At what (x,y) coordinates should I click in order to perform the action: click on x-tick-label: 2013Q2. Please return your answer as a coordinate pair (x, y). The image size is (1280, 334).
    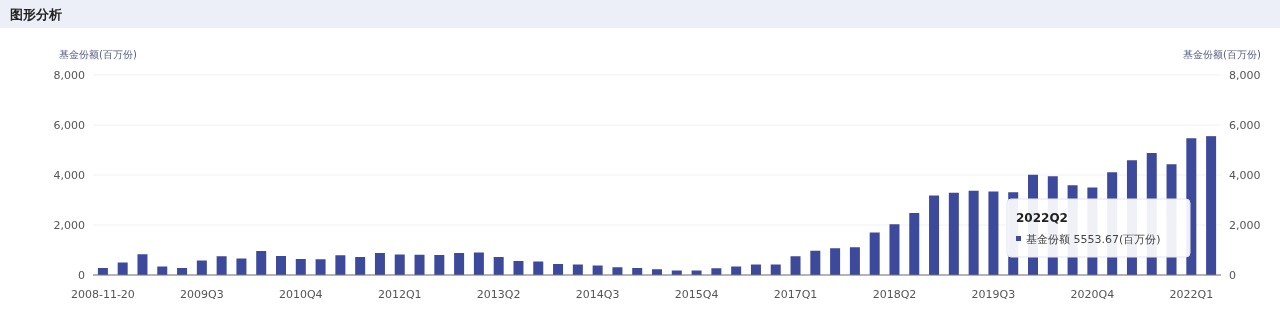
    Looking at the image, I should click on (498, 294).